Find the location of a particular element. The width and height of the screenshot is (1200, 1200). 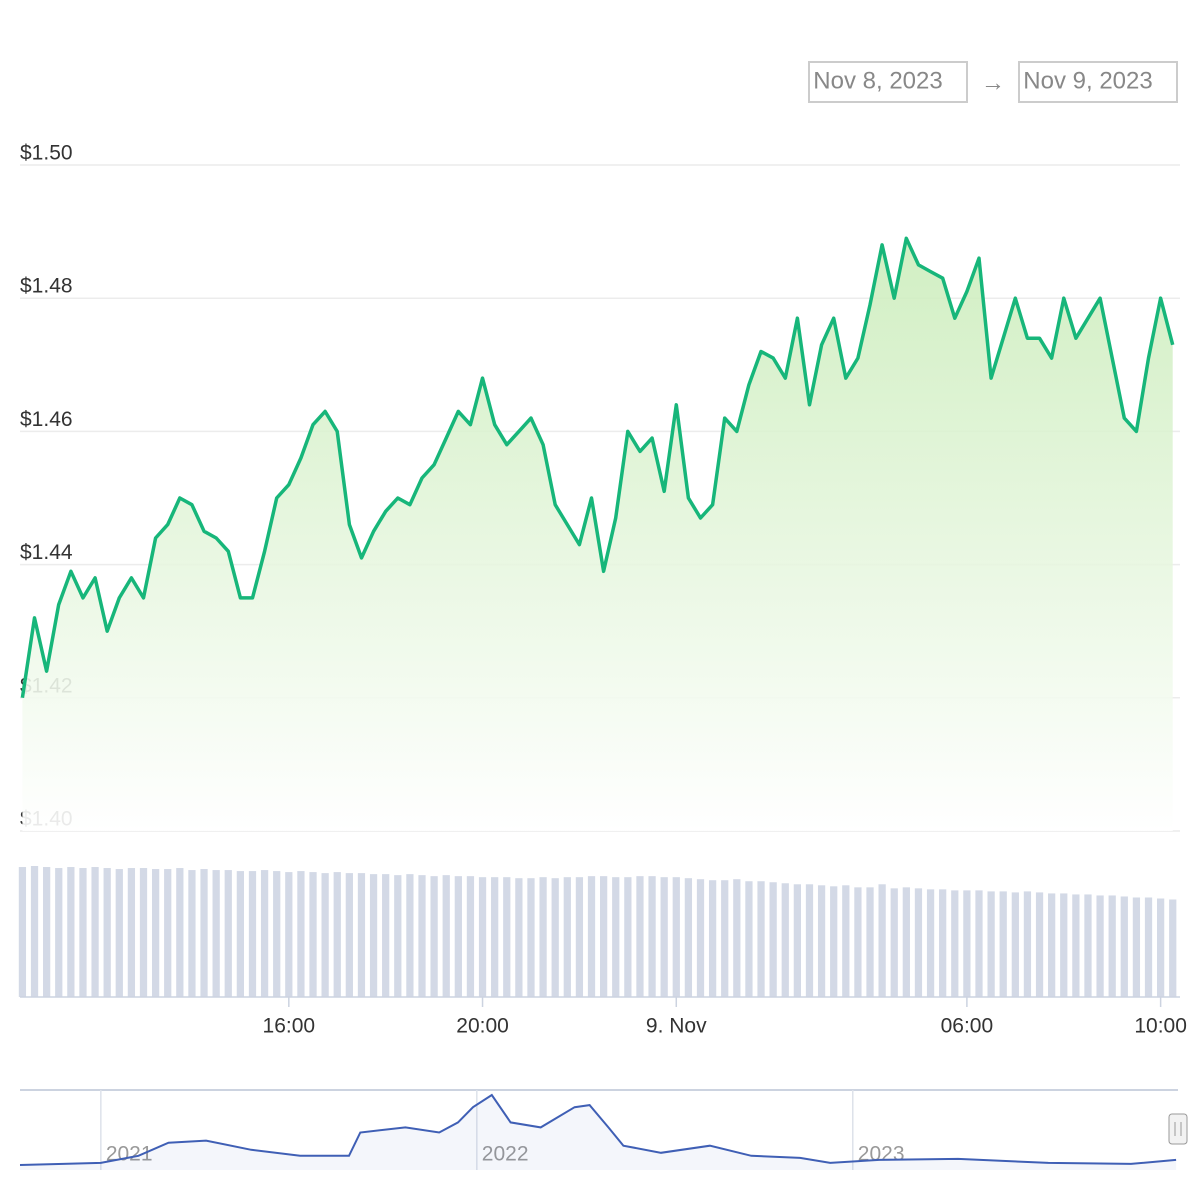

navigator-fill is located at coordinates (598, 1132).